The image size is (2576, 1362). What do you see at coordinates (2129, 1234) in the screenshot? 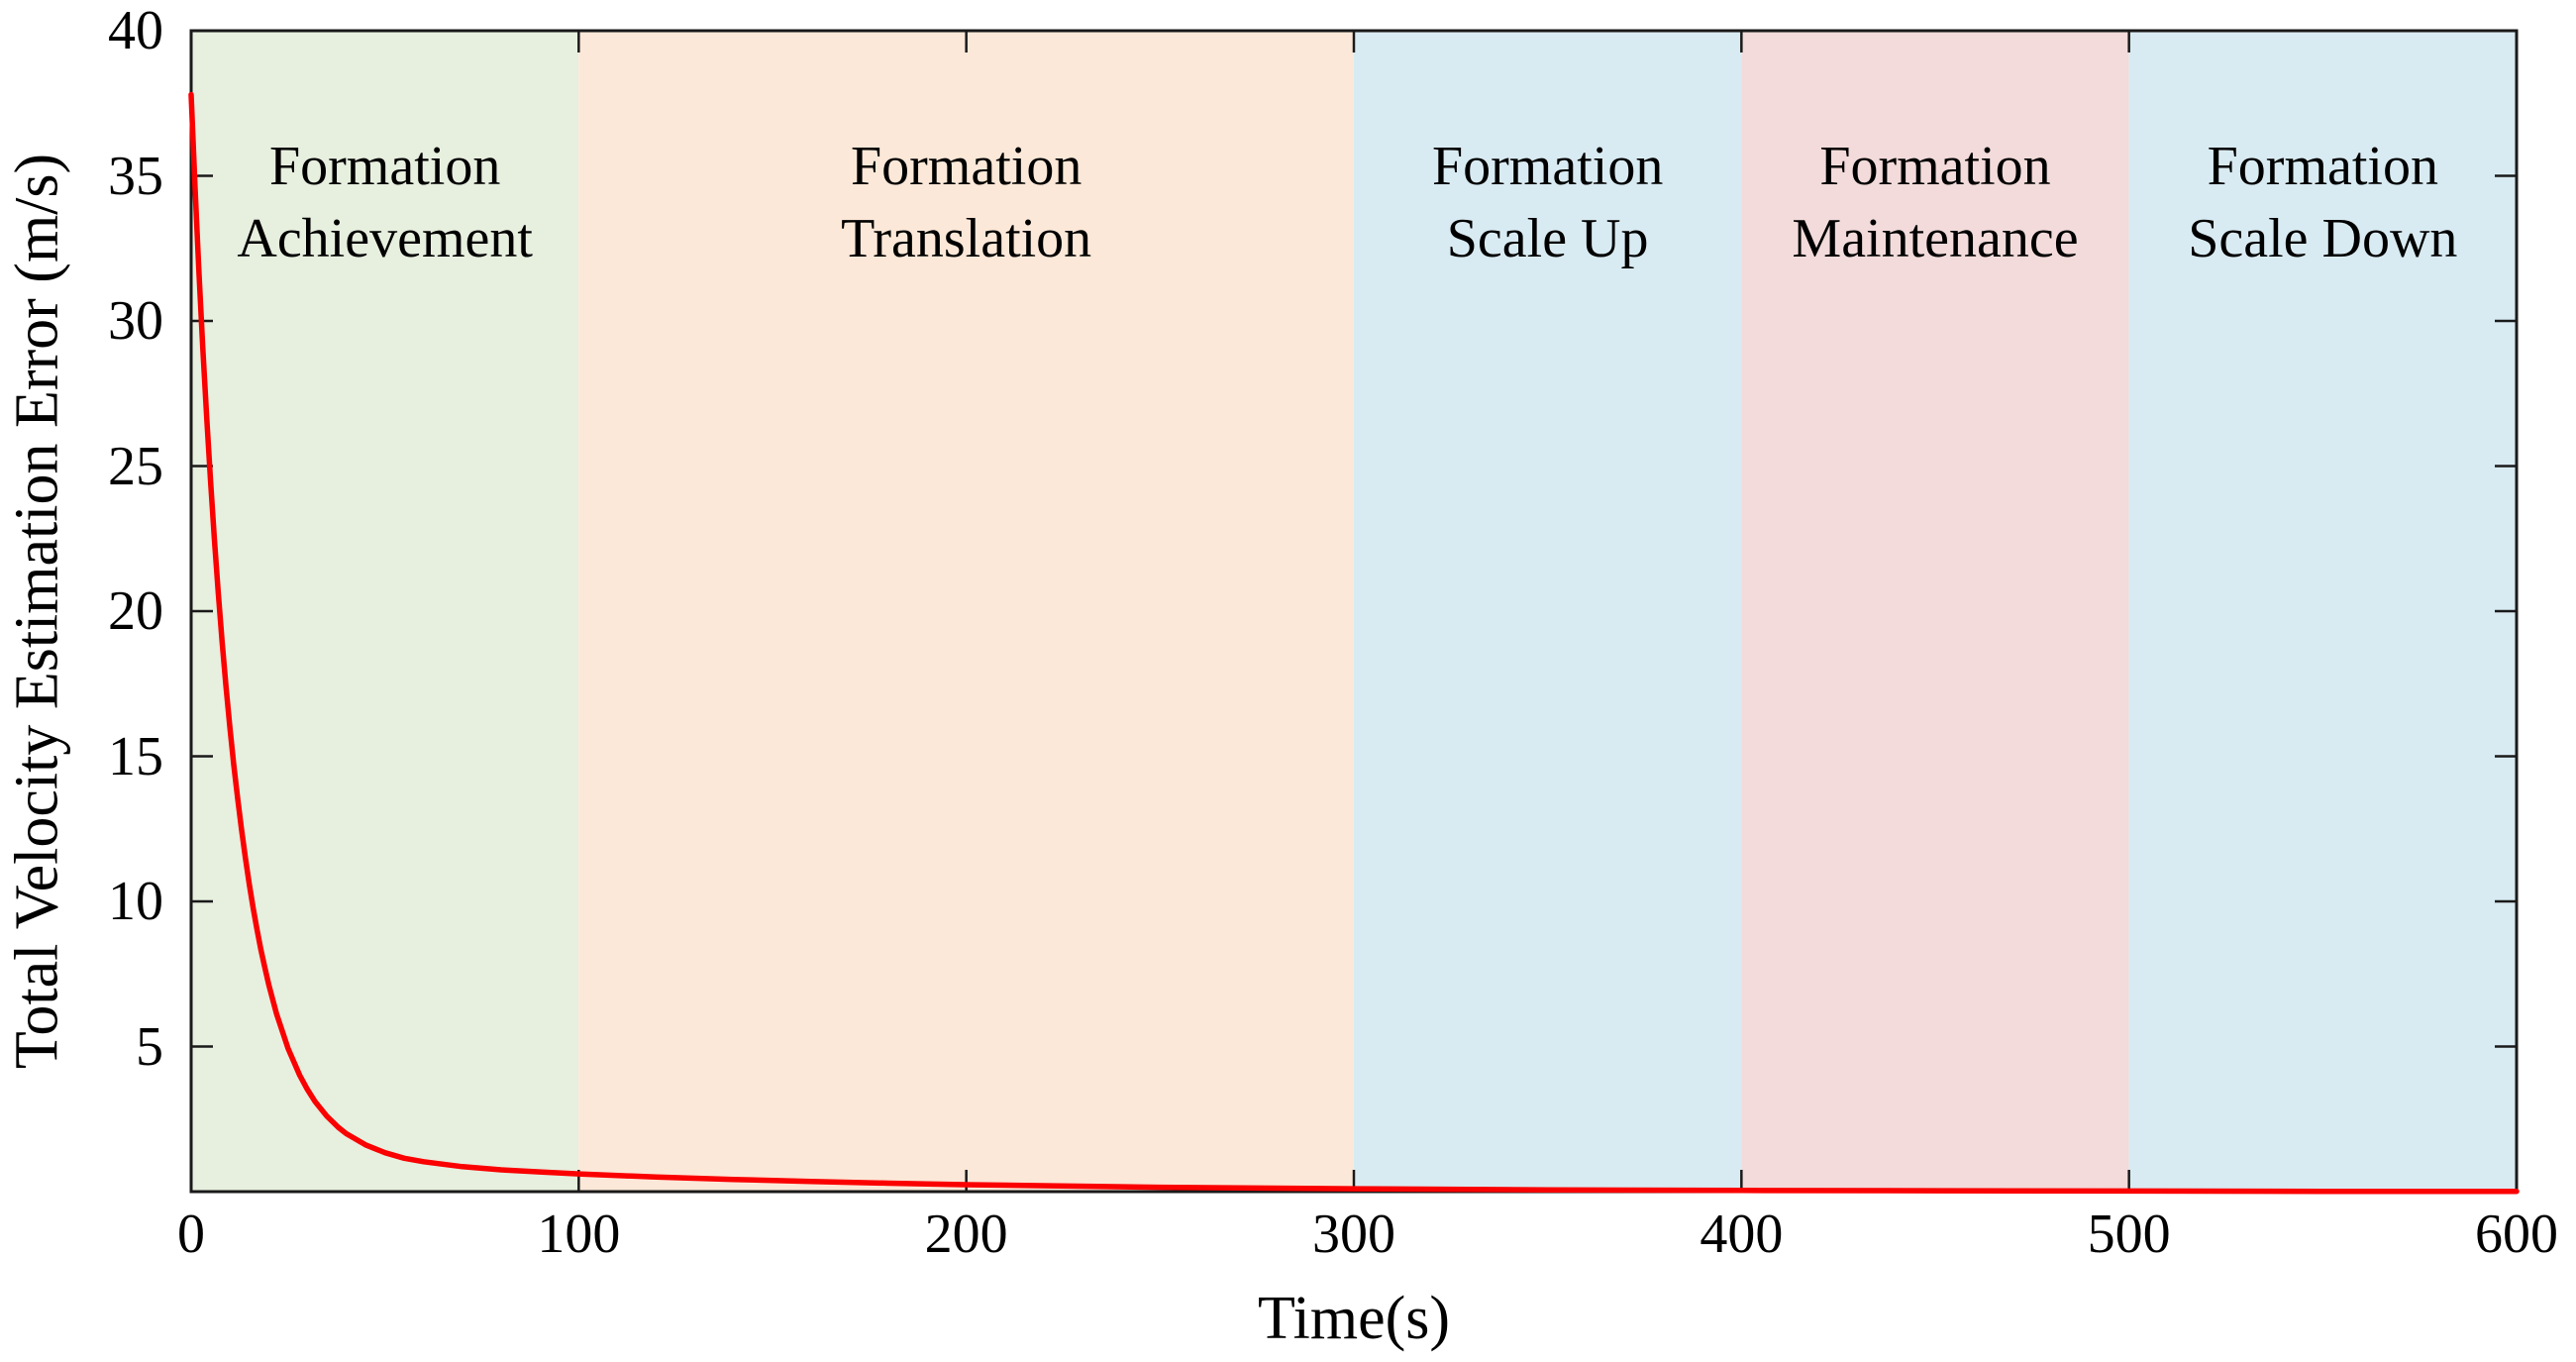
I see `x-tick-label: 500` at bounding box center [2129, 1234].